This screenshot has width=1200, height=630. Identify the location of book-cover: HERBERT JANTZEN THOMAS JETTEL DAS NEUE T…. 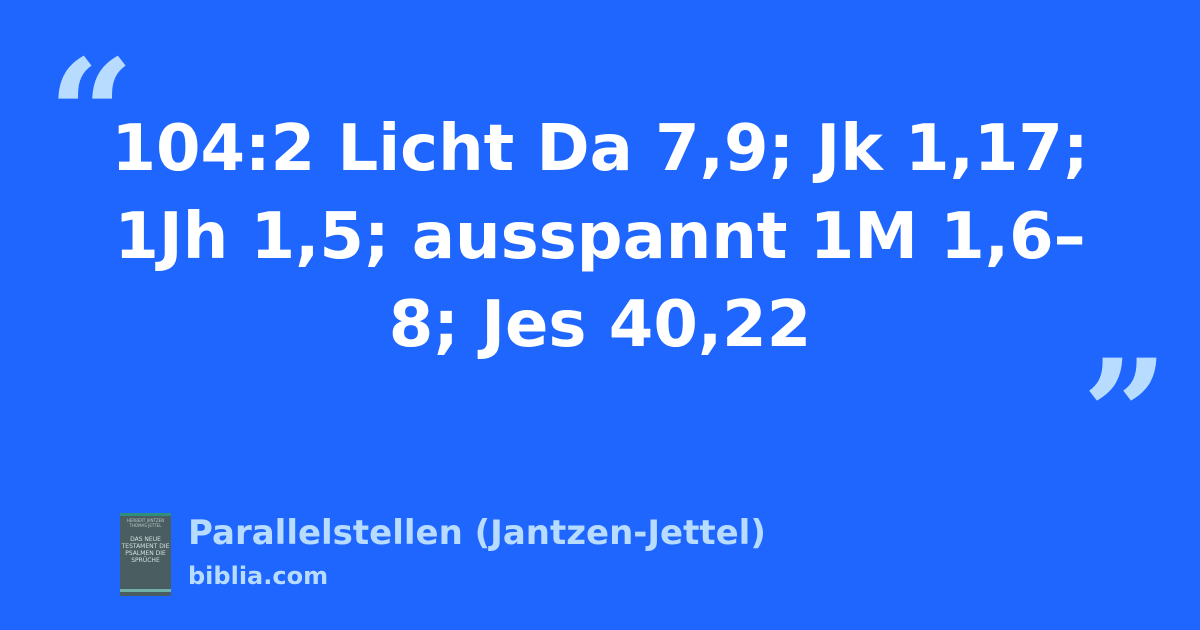
(145, 554).